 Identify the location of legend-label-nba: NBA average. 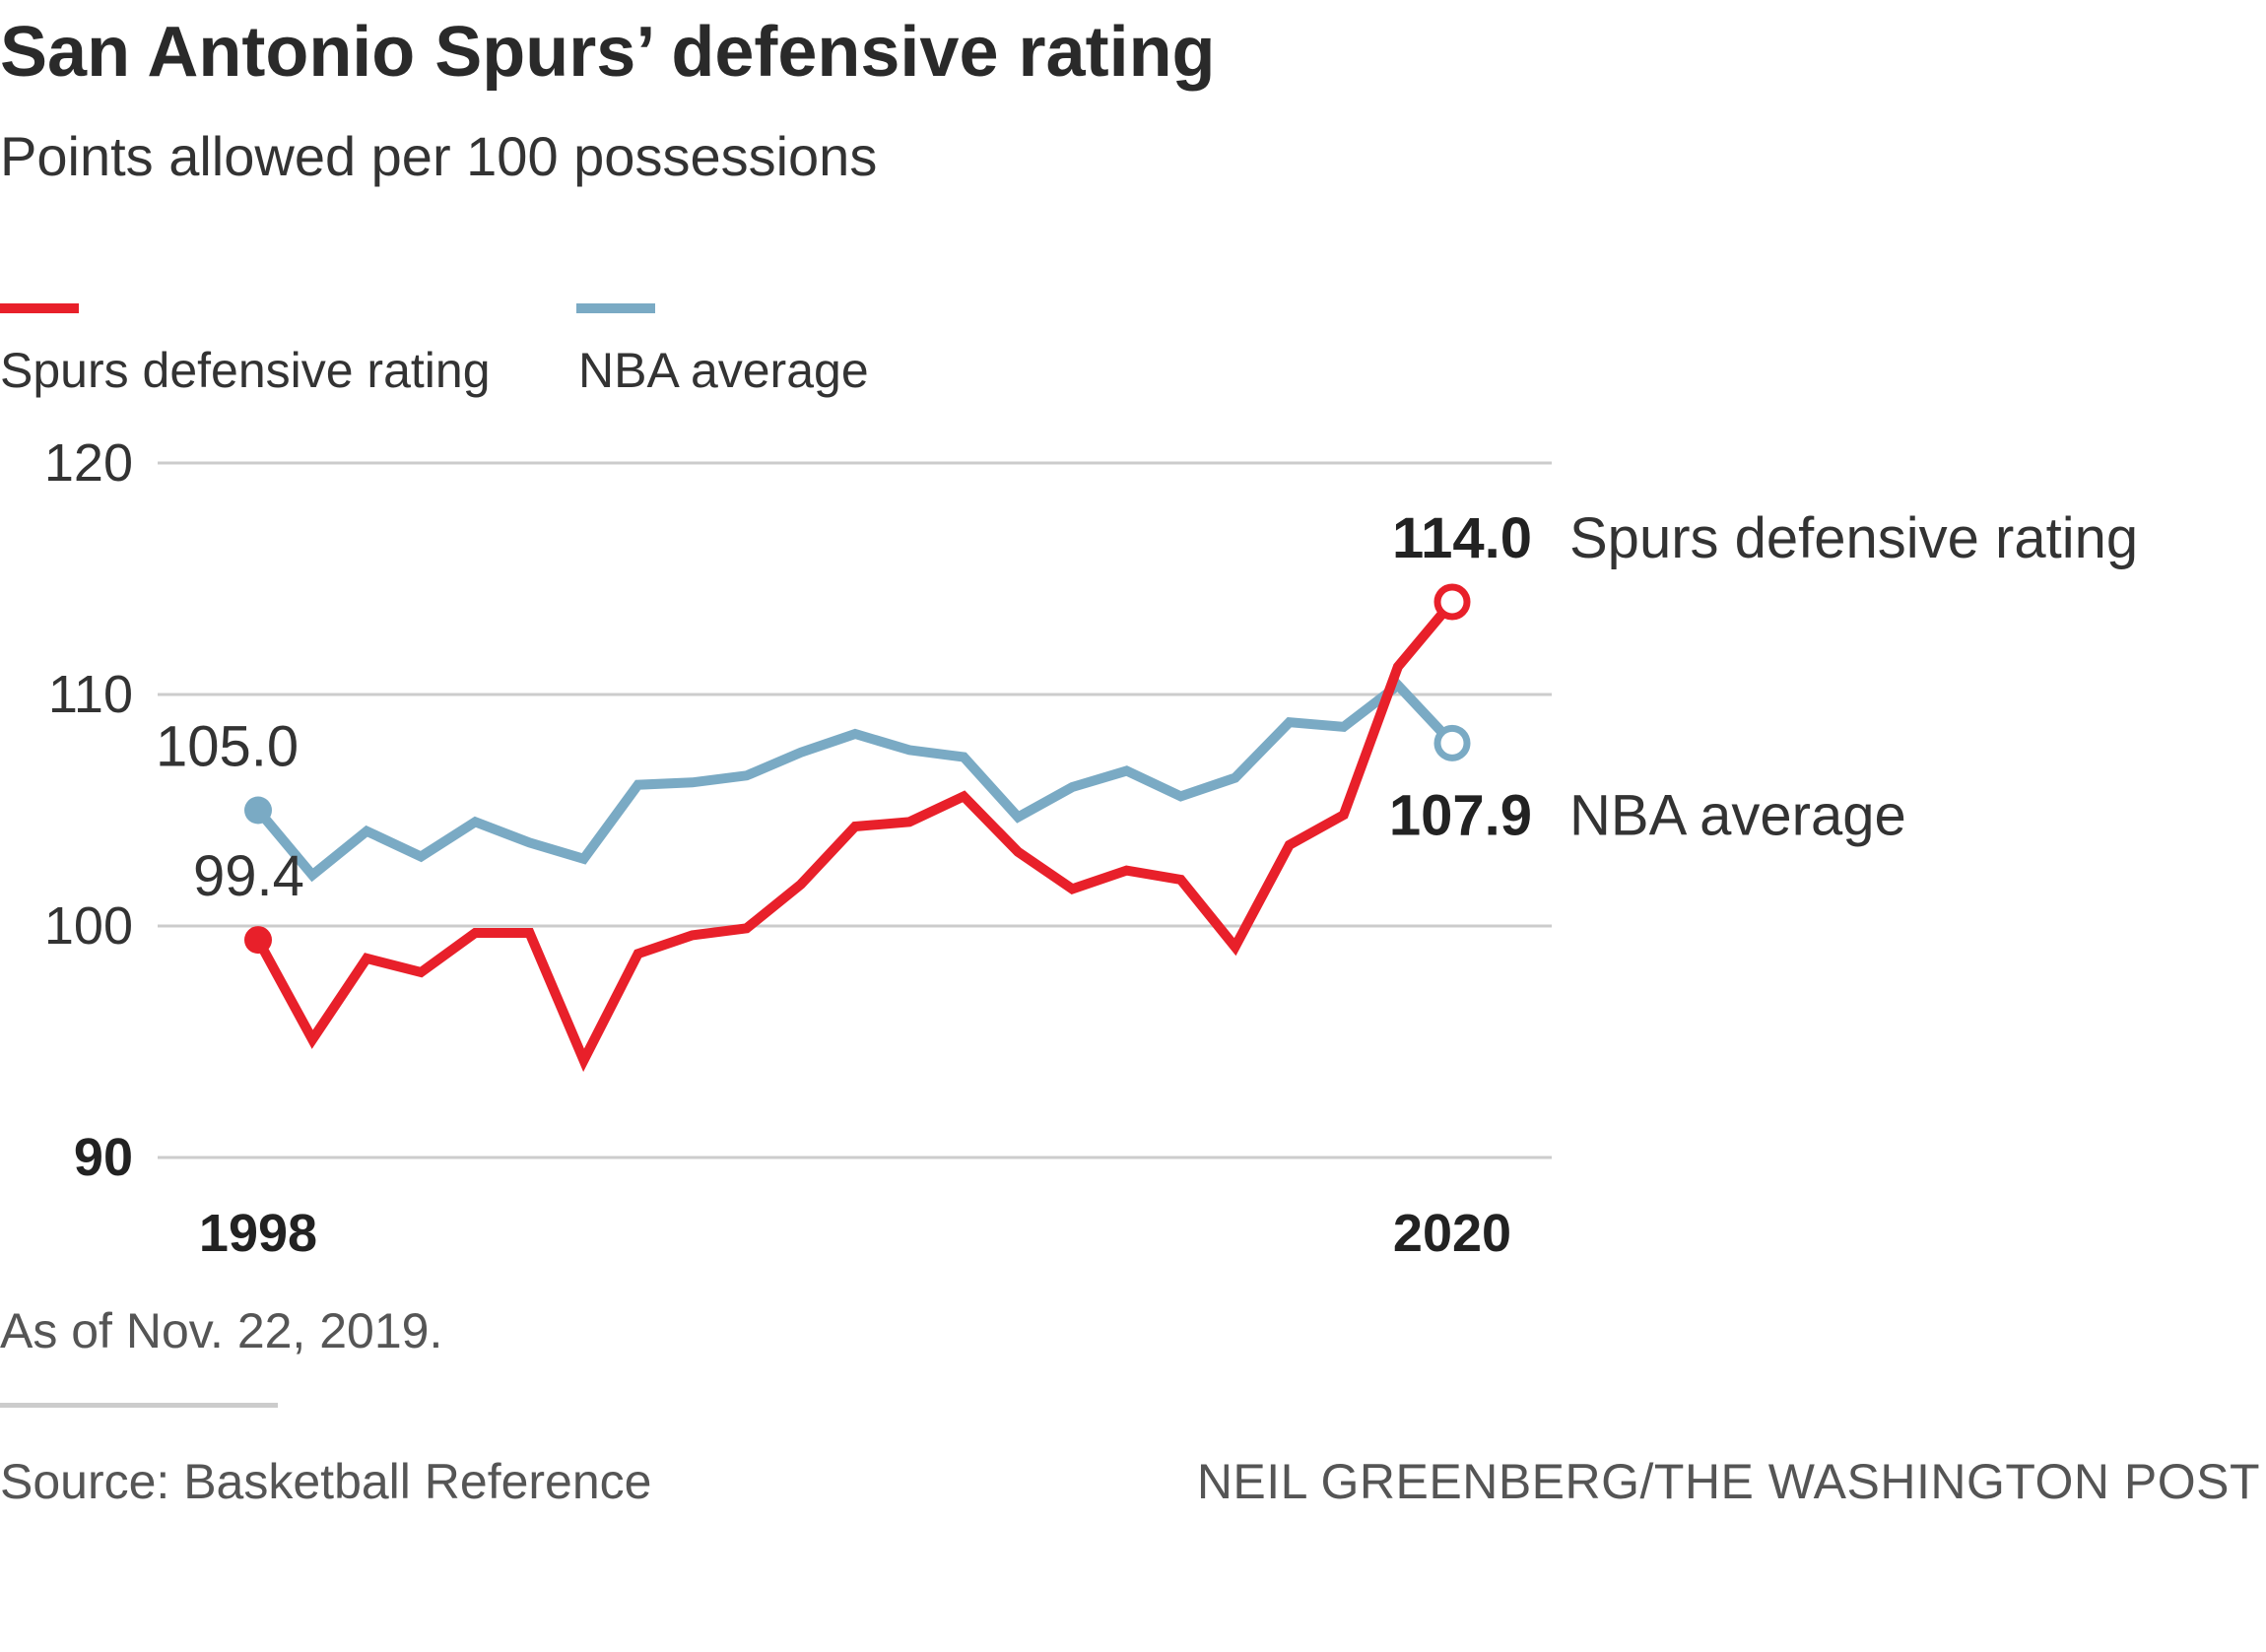
(723, 371).